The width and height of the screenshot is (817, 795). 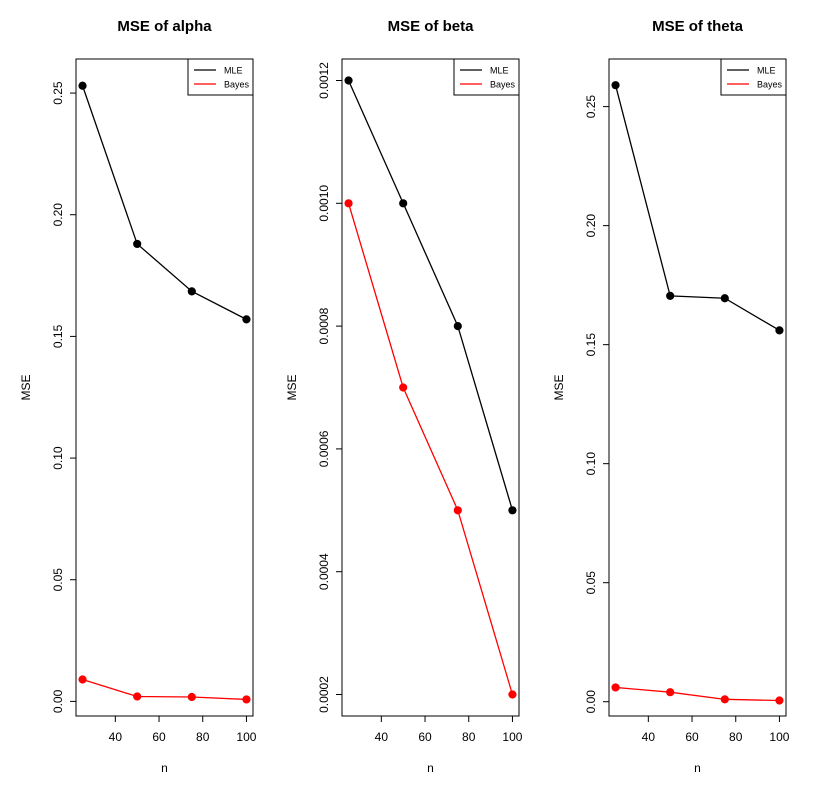 I want to click on y-axis: 0.0002 0.0004 0.0006 0.0008 0.0010 0.0012, so click(x=329, y=387).